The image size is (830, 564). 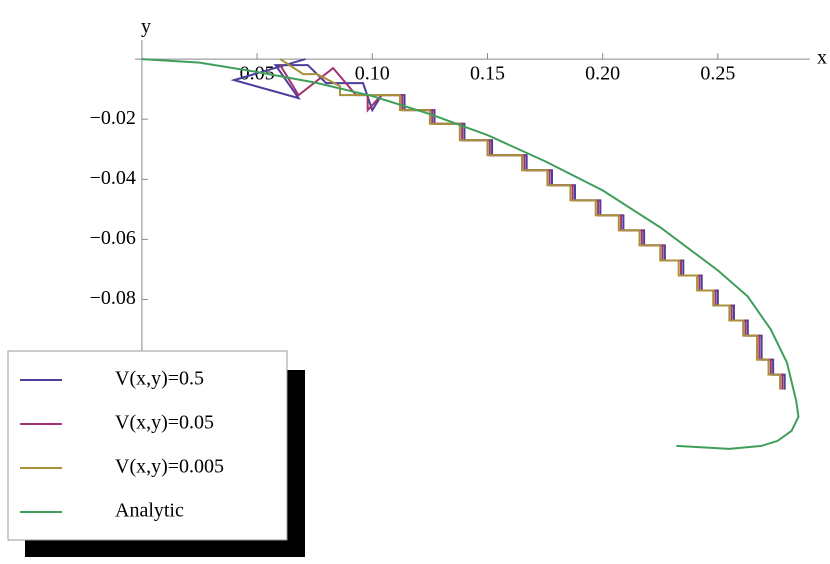 What do you see at coordinates (822, 58) in the screenshot?
I see `x-axis-label: x` at bounding box center [822, 58].